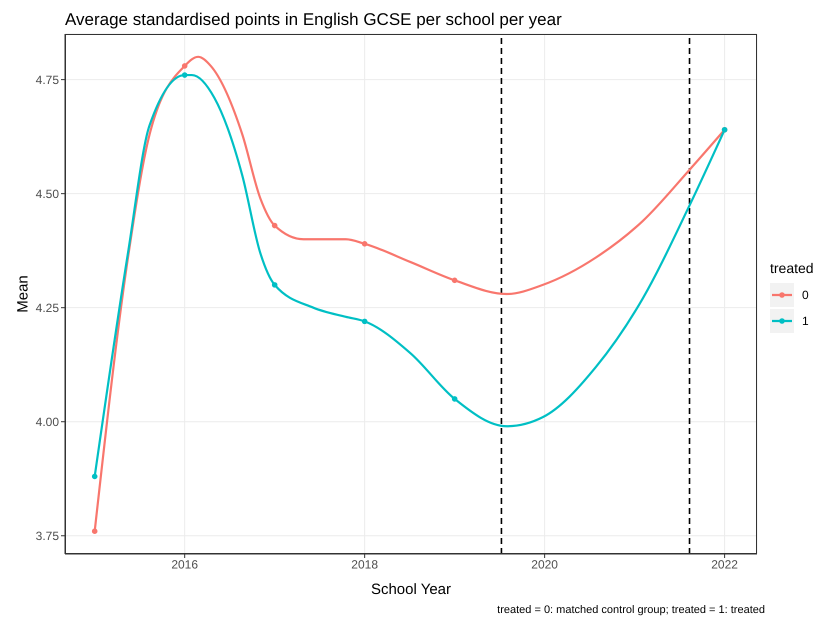  What do you see at coordinates (544, 565) in the screenshot?
I see `x-tick-label: 2020` at bounding box center [544, 565].